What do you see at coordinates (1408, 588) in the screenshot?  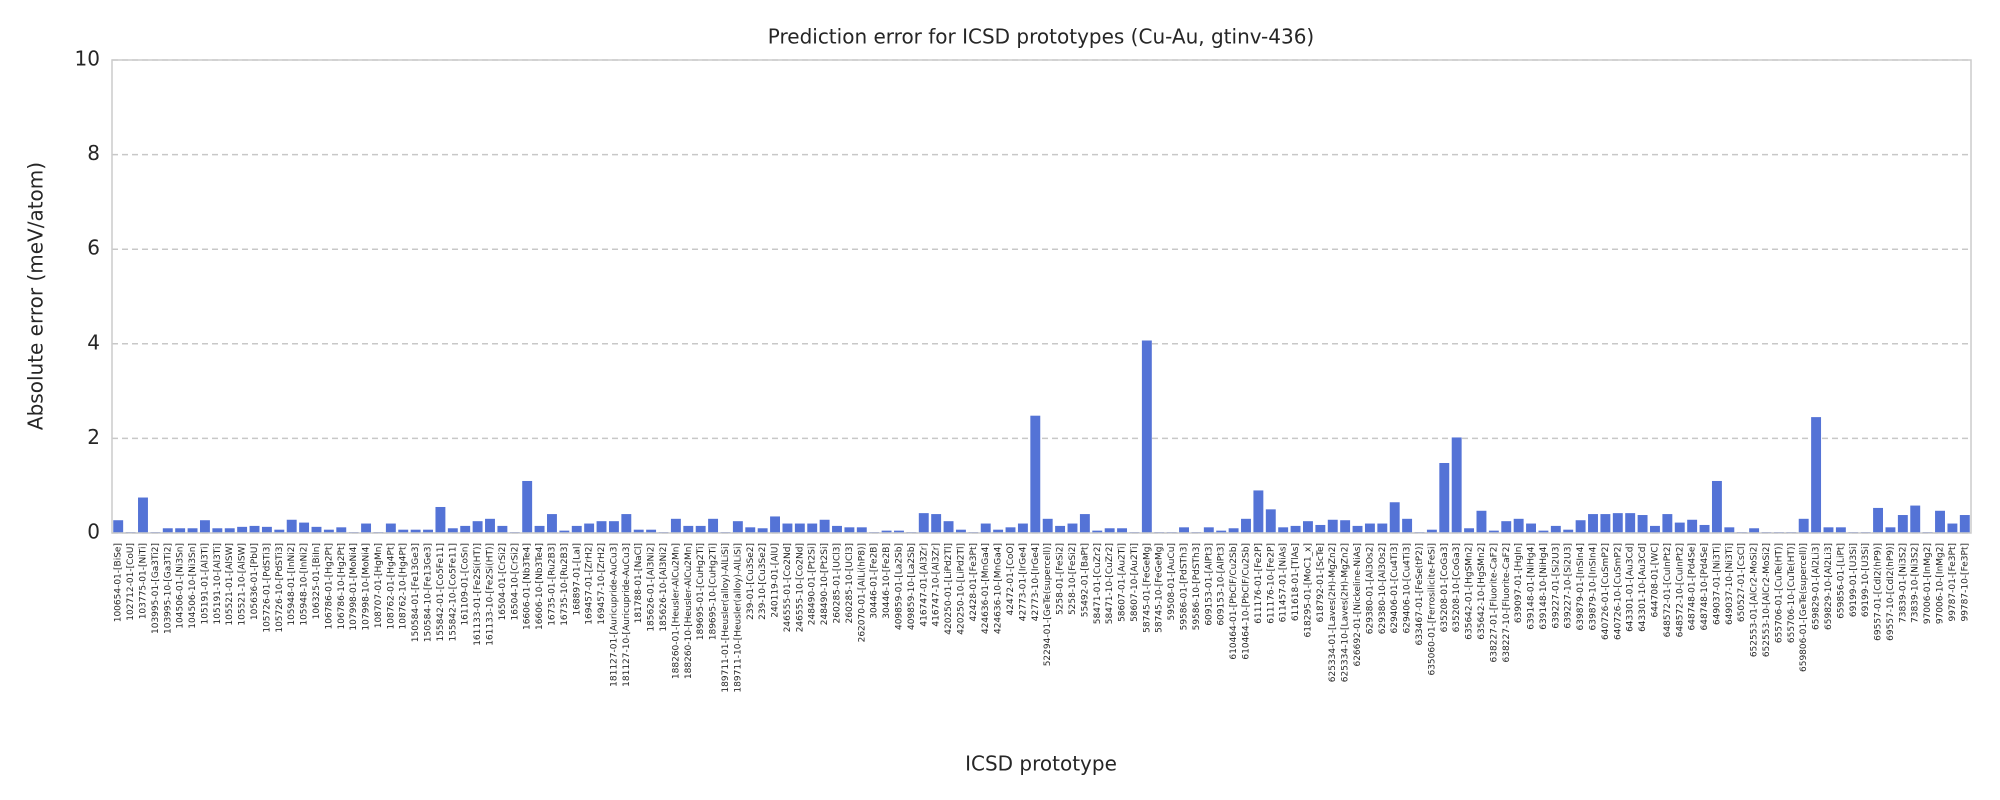 I see `x-tick-label: 629406-10-[Cu4Ti3]` at bounding box center [1408, 588].